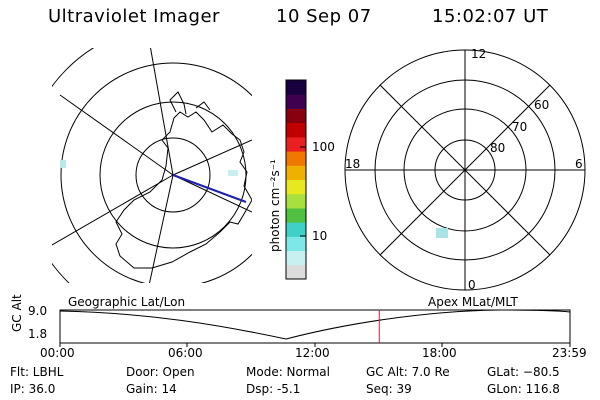 Image resolution: width=600 pixels, height=400 pixels. Describe the element at coordinates (275, 205) in the screenshot. I see `colorbar-units: photon cm⁻²s⁻¹` at that location.